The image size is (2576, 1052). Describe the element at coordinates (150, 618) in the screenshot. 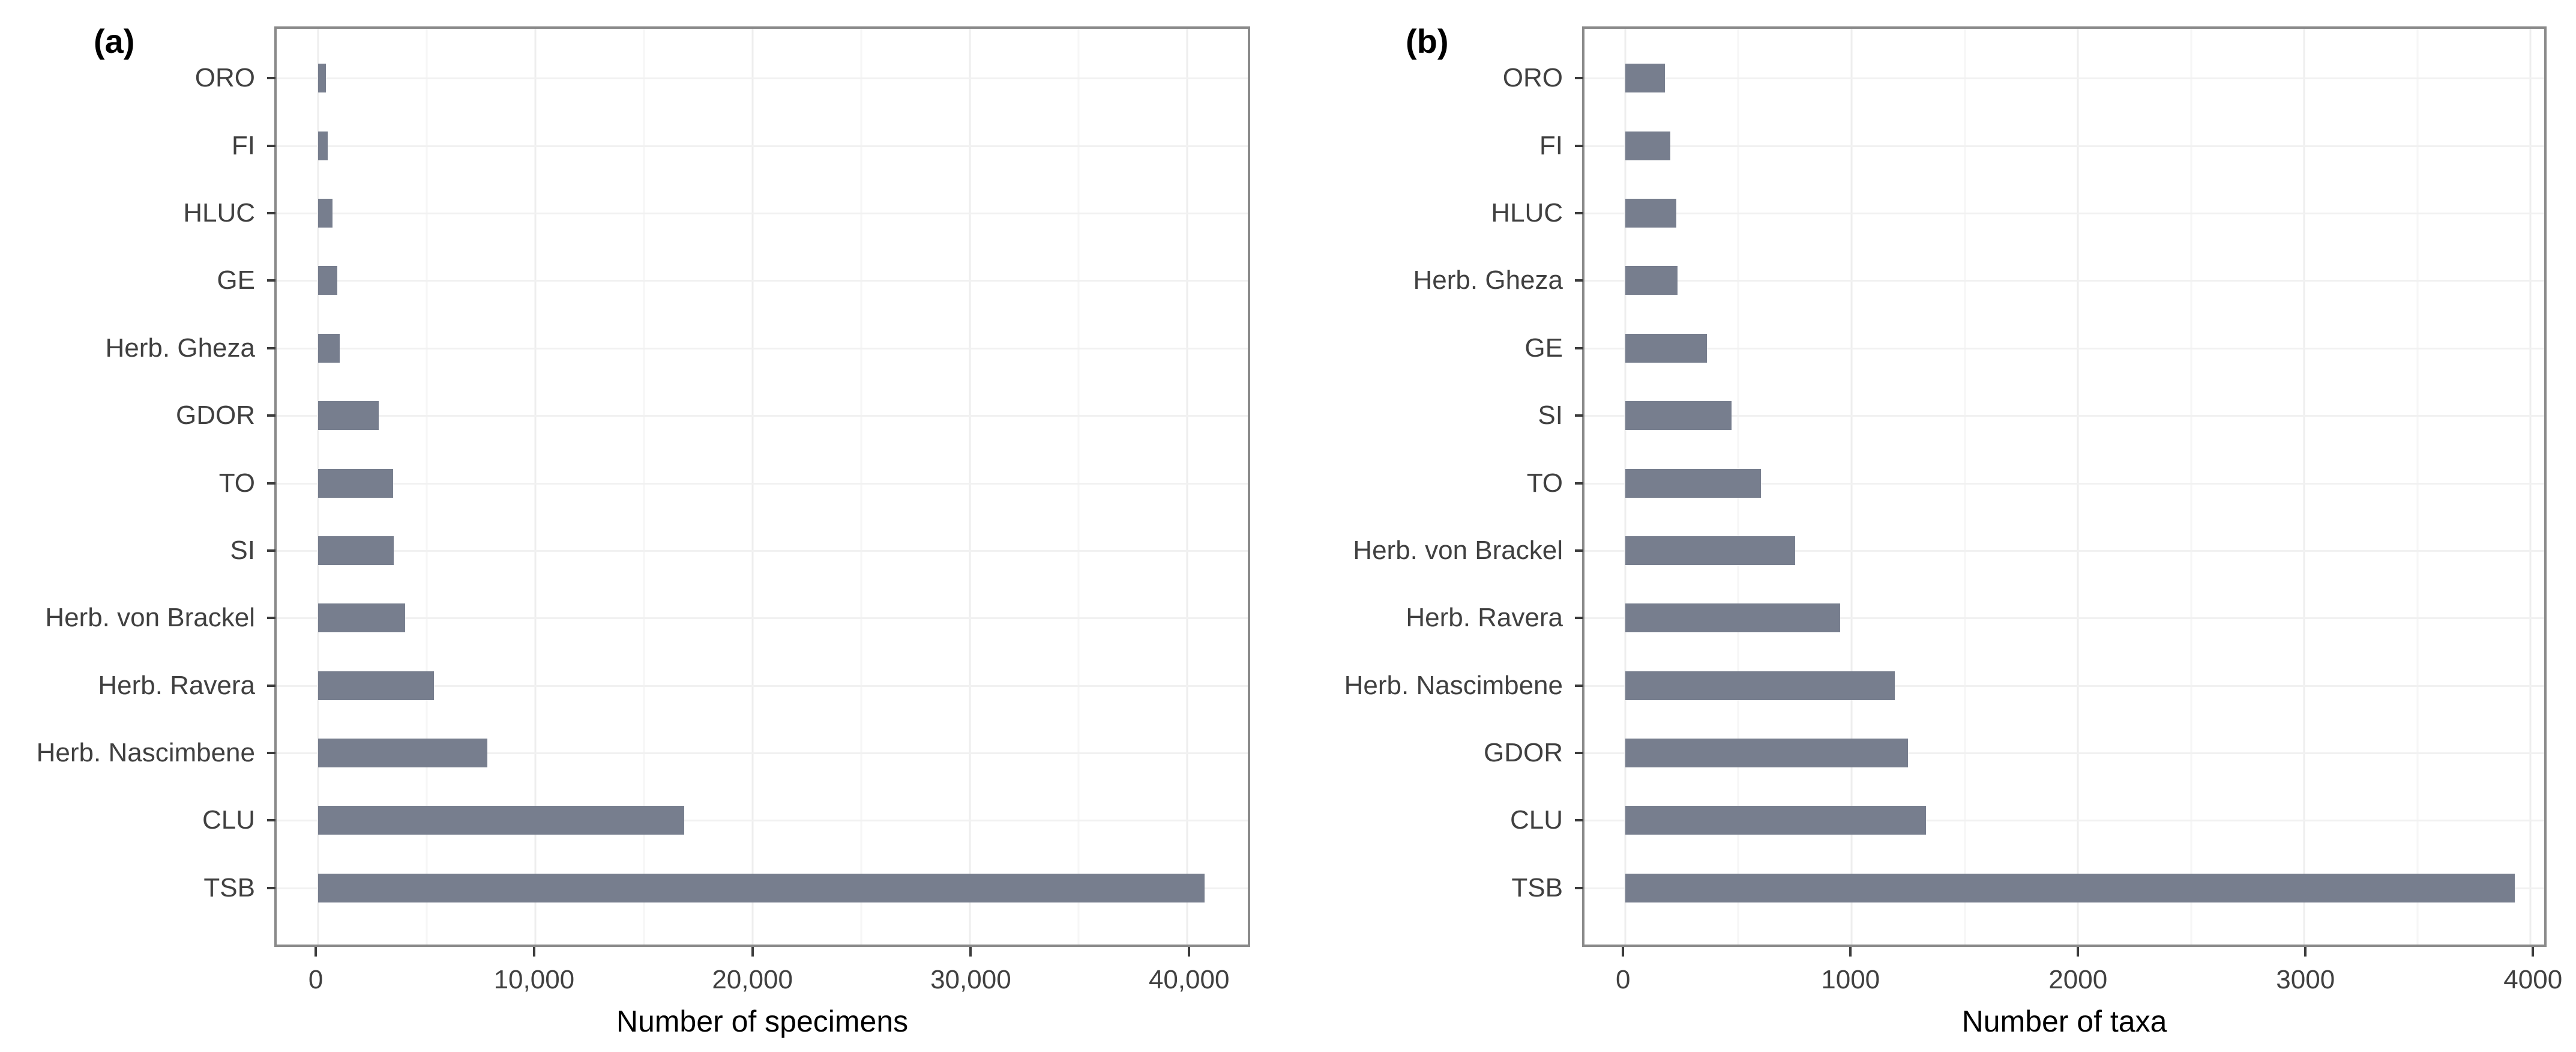

I see `category-label: Herb. von Brackel` at that location.